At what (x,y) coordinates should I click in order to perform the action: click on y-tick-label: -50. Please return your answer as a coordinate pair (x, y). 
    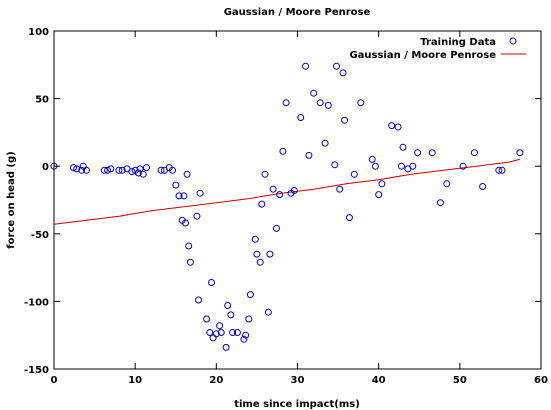
    Looking at the image, I should click on (40, 235).